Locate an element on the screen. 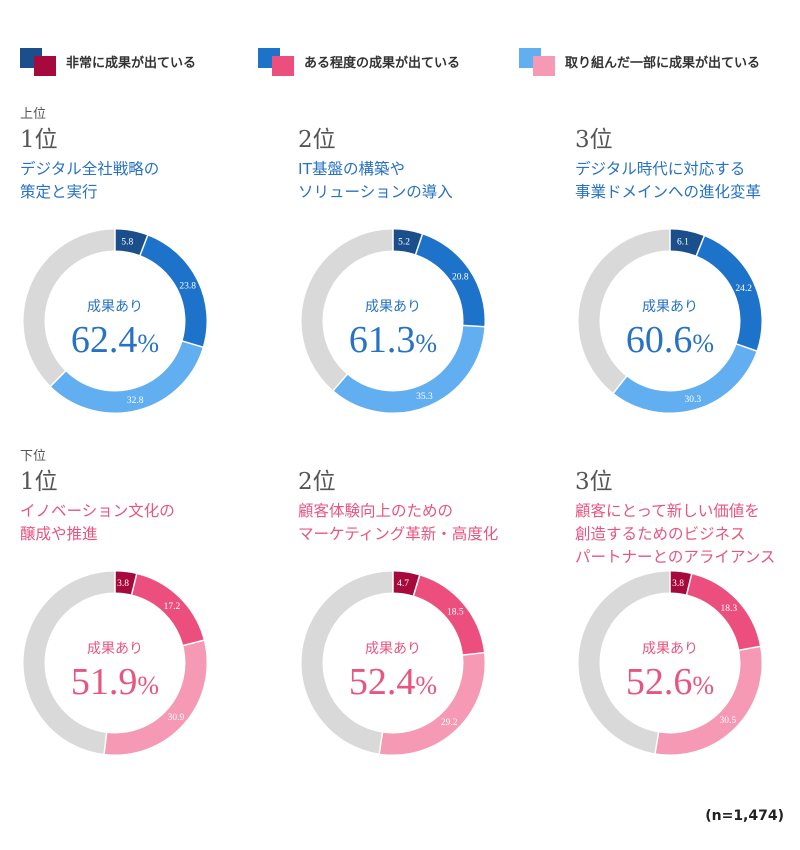 The height and width of the screenshot is (850, 800). slice-value-label: 6.1 is located at coordinates (683, 243).